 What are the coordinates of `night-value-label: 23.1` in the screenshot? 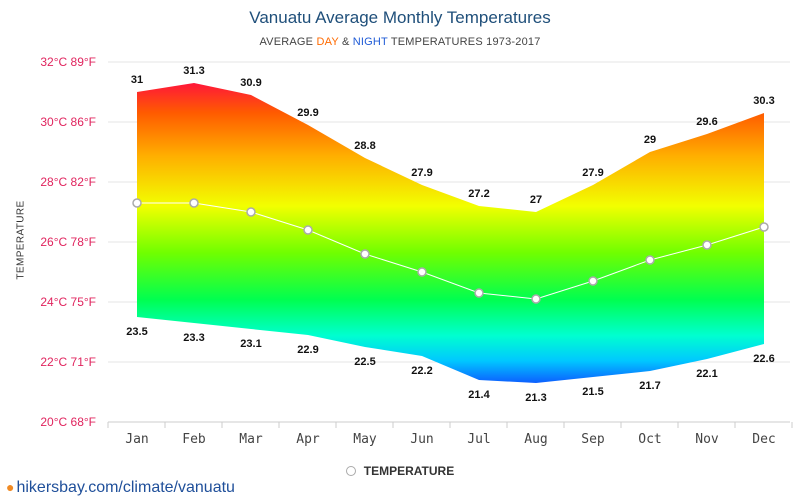 It's located at (250, 344).